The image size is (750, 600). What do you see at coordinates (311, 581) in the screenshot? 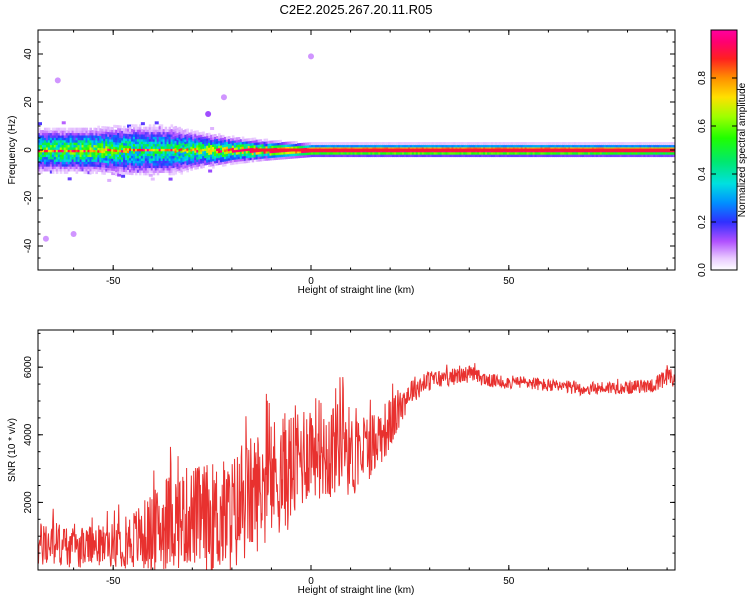
I see `x-tick-label: 0` at bounding box center [311, 581].